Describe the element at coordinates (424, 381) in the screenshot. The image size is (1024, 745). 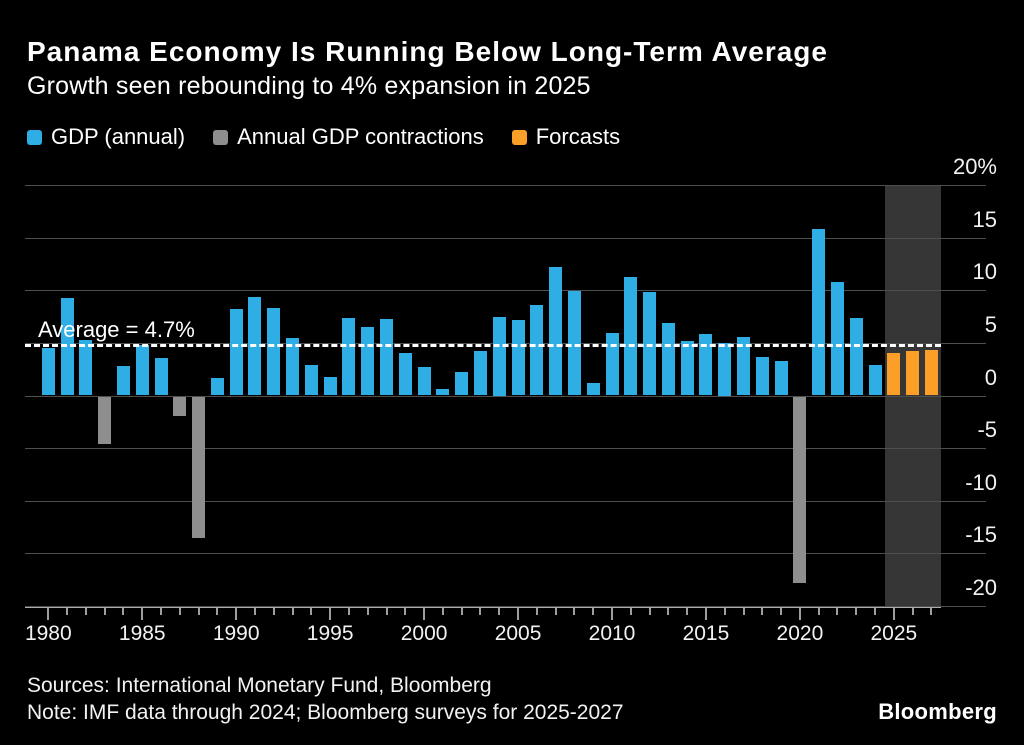
I see `bar-2000` at that location.